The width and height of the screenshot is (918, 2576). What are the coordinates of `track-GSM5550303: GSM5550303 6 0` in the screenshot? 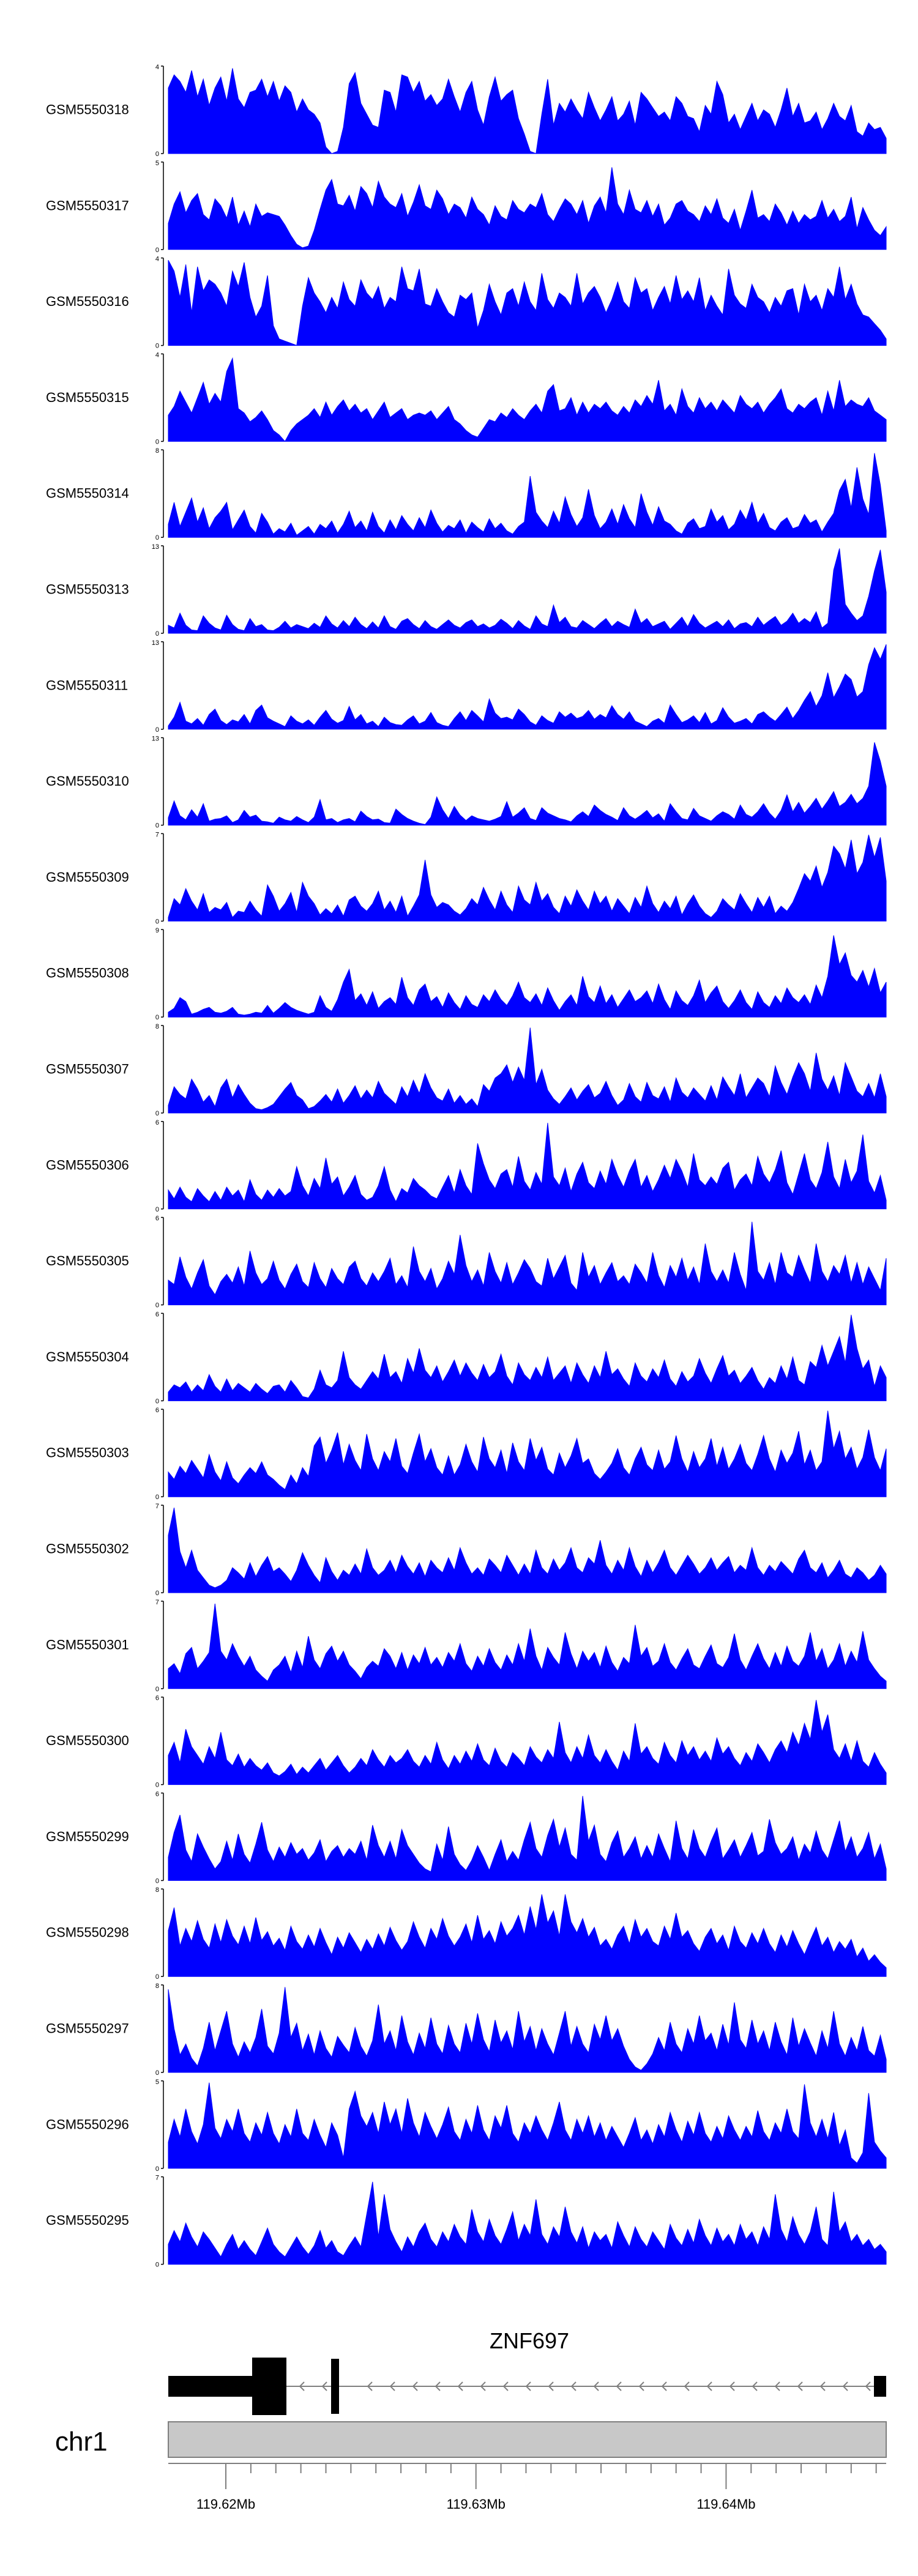 It's located at (466, 1454).